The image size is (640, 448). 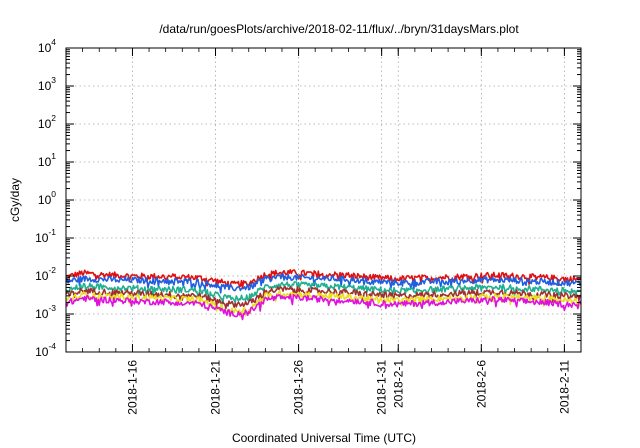 I want to click on x-tick-label: 2018-1-21, so click(x=216, y=387).